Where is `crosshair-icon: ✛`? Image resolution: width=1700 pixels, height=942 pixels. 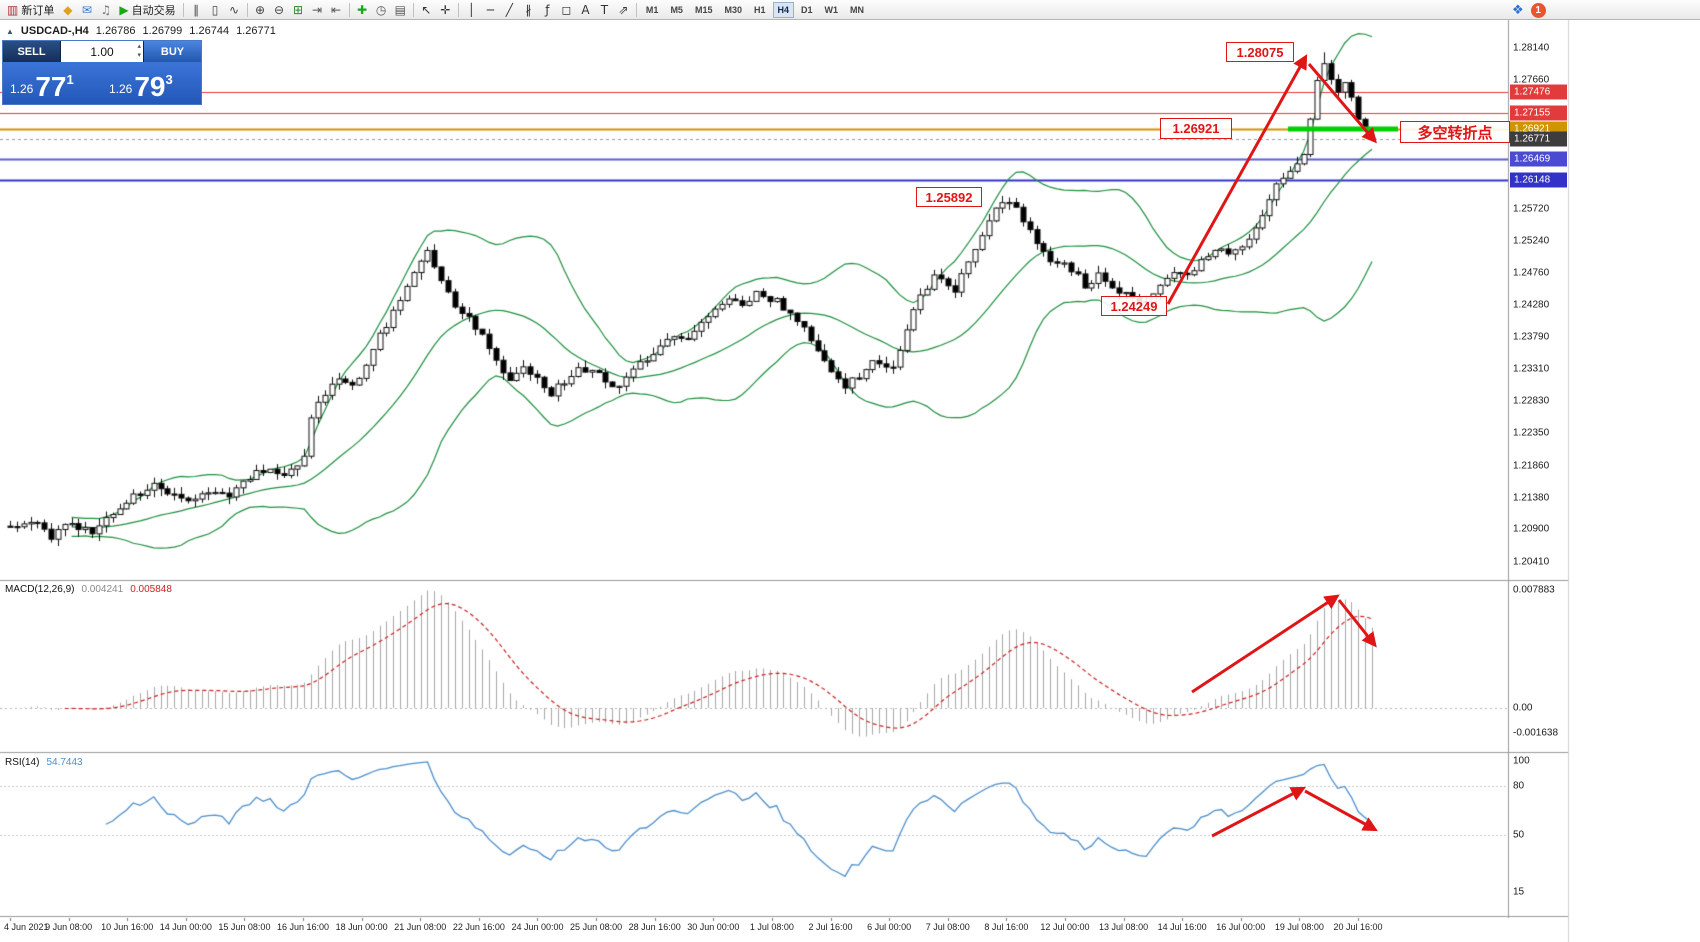 crosshair-icon: ✛ is located at coordinates (445, 9).